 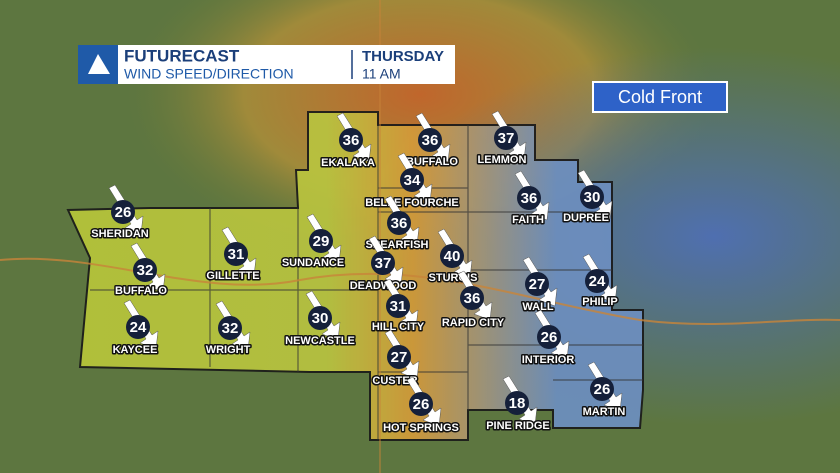 I want to click on station-name: BELLE FOURCHE, so click(x=412, y=203).